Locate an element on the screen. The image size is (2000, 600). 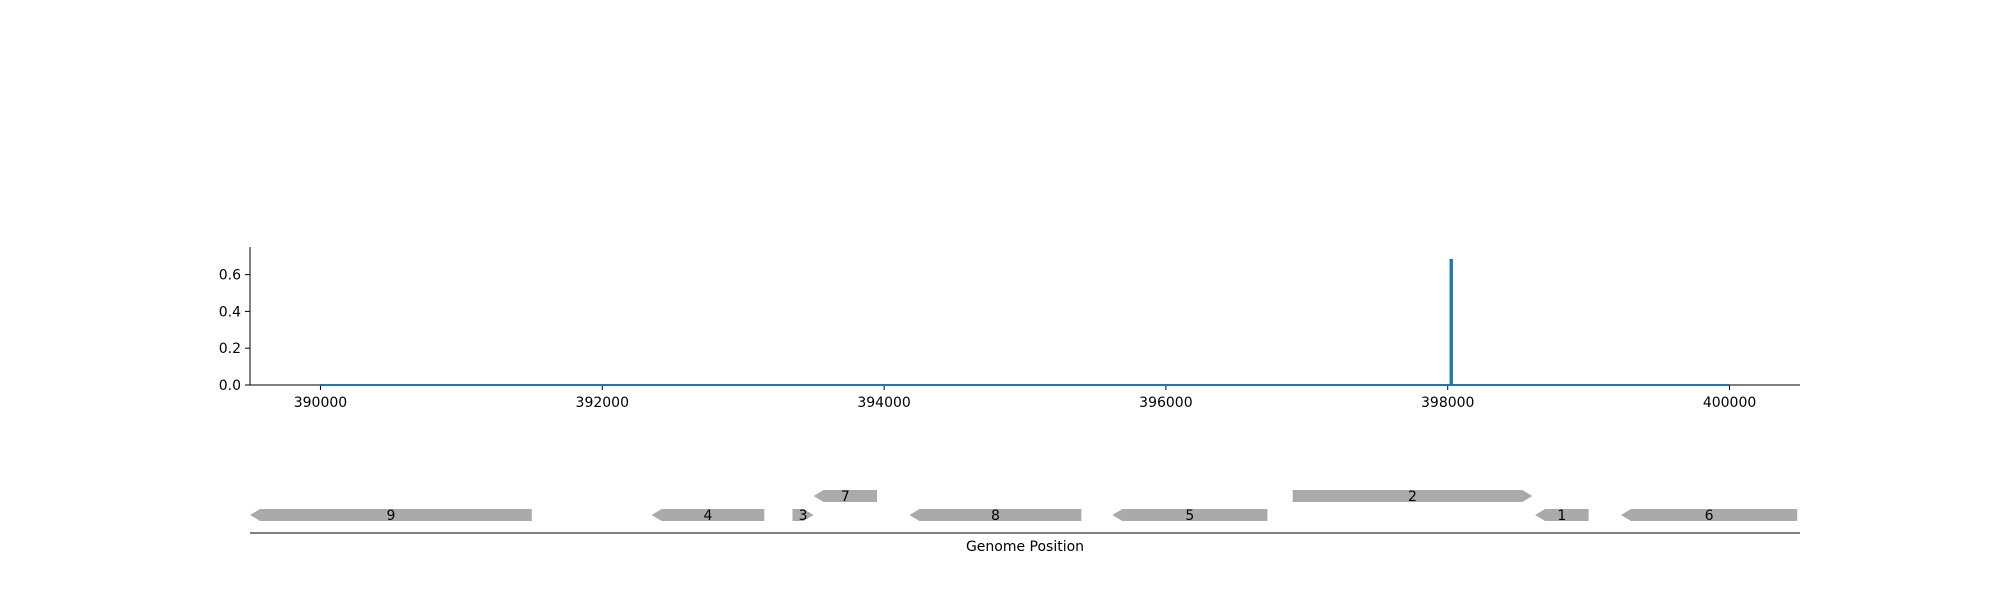
gene-label: 1 is located at coordinates (1561, 516).